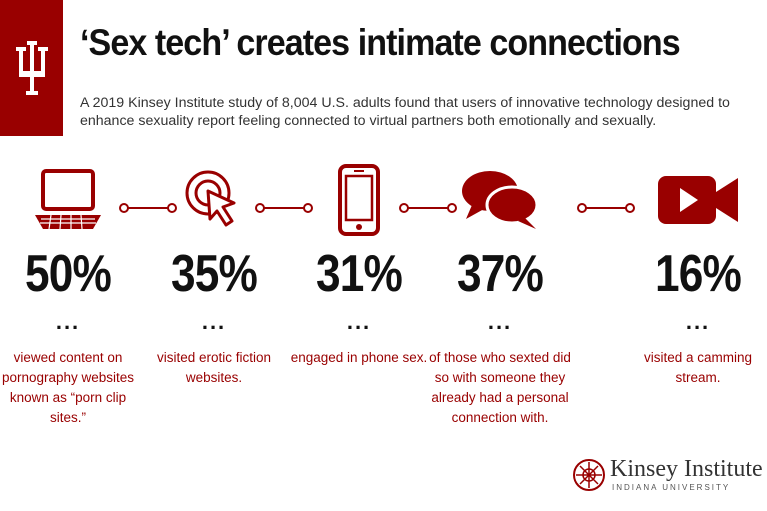 This screenshot has height=511, width=767. I want to click on stat-percent: 16%, so click(698, 274).